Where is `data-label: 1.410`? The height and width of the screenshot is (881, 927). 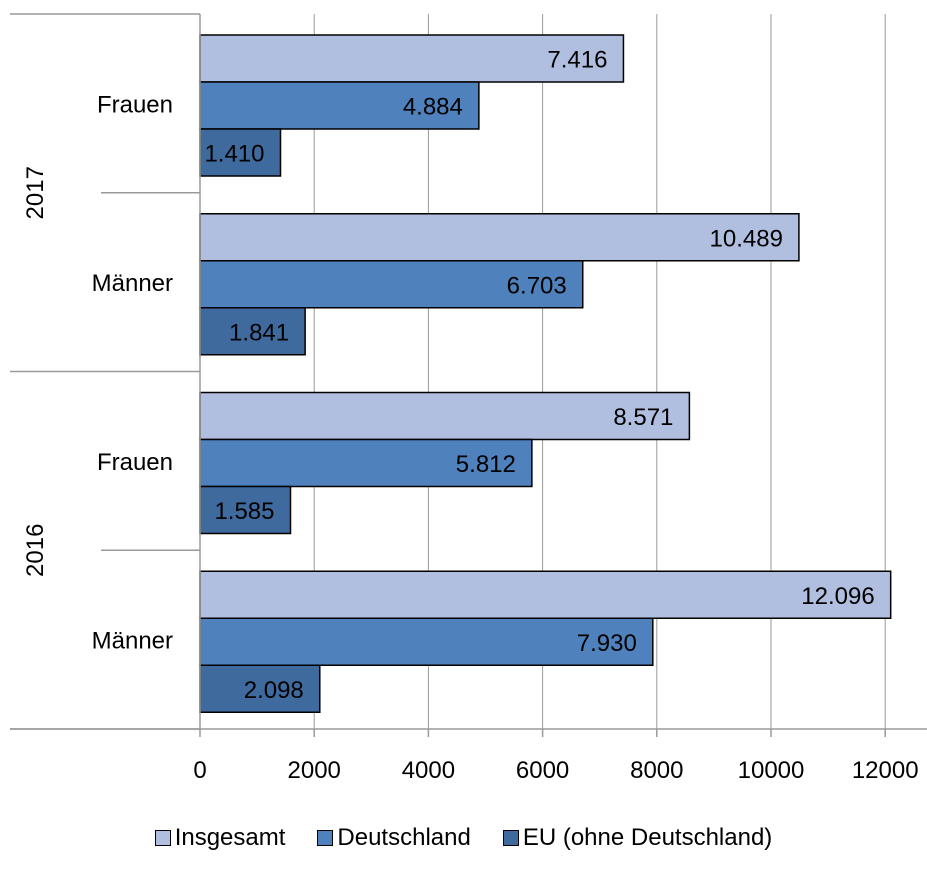
data-label: 1.410 is located at coordinates (234, 154).